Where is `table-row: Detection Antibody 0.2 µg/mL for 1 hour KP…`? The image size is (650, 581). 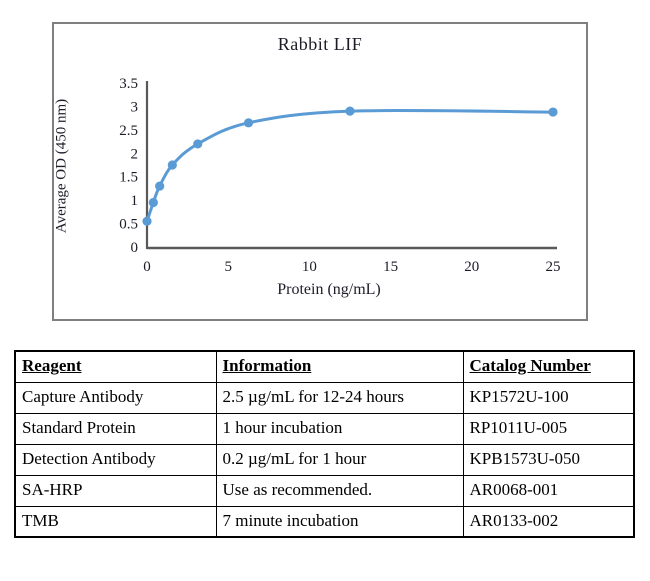 table-row: Detection Antibody 0.2 µg/mL for 1 hour KP… is located at coordinates (324, 459).